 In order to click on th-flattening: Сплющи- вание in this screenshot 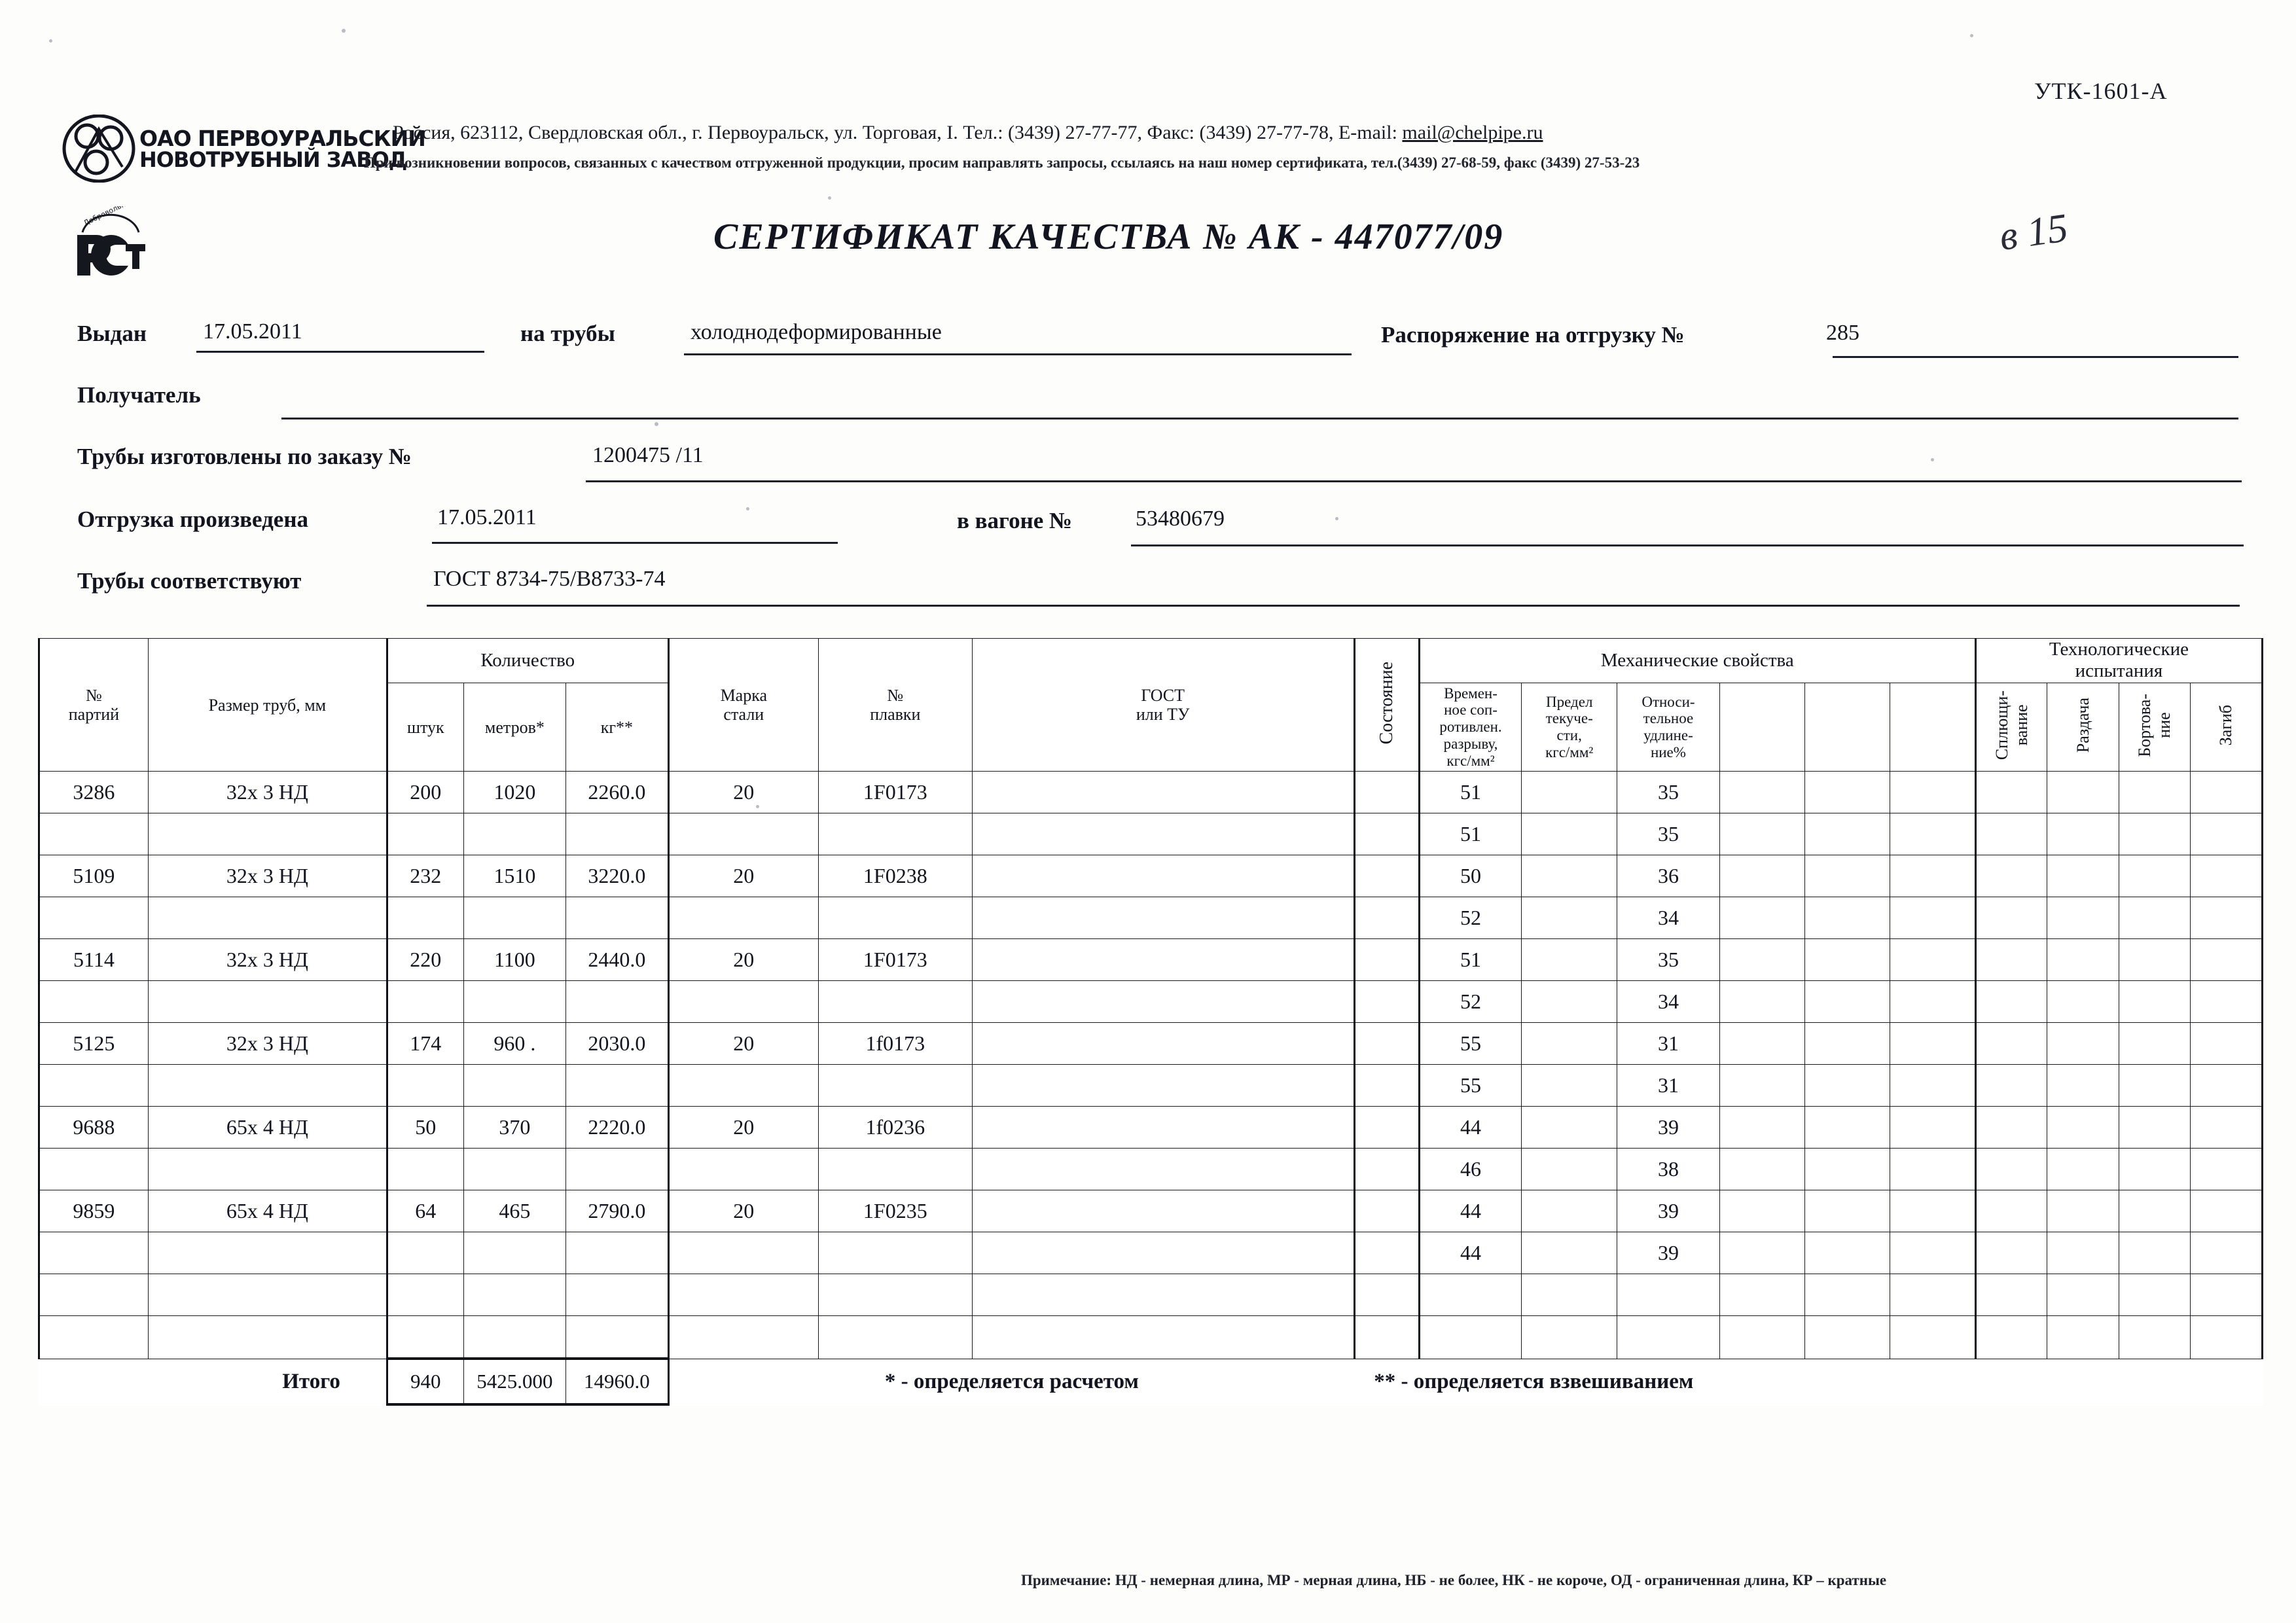, I will do `click(2011, 727)`.